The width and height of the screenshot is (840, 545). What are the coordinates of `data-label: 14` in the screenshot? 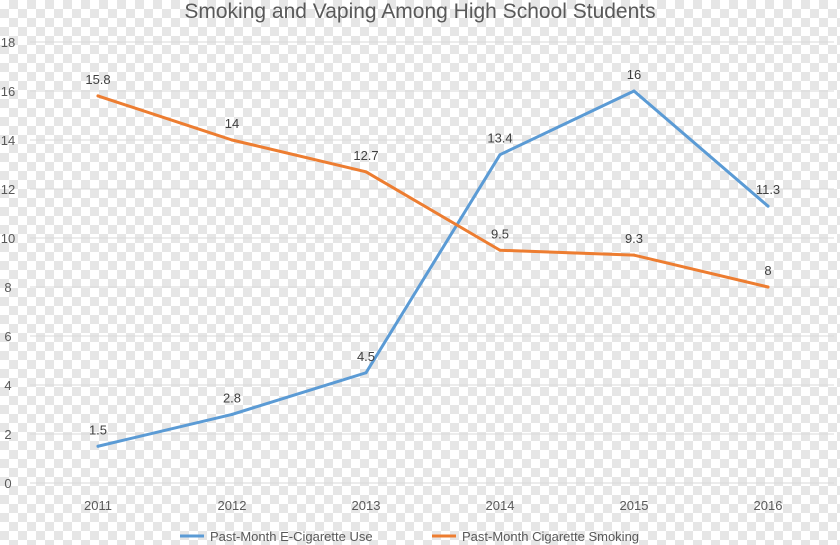 It's located at (232, 123).